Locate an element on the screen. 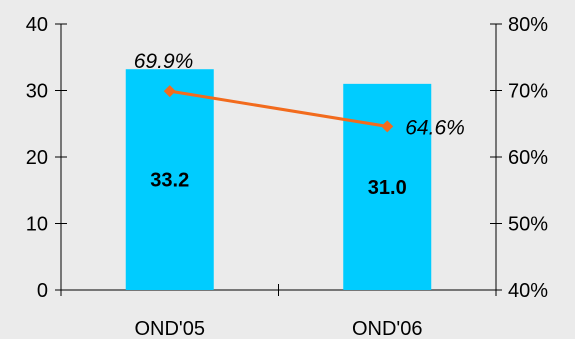 This screenshot has height=339, width=575. line-series is located at coordinates (278, 109).